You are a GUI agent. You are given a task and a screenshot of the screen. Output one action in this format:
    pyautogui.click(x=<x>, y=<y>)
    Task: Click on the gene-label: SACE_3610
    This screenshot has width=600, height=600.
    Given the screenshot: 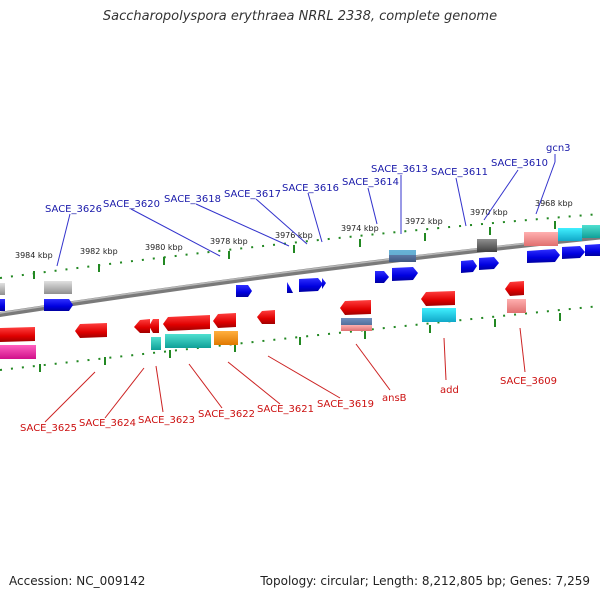 What is the action you would take?
    pyautogui.click(x=519, y=163)
    